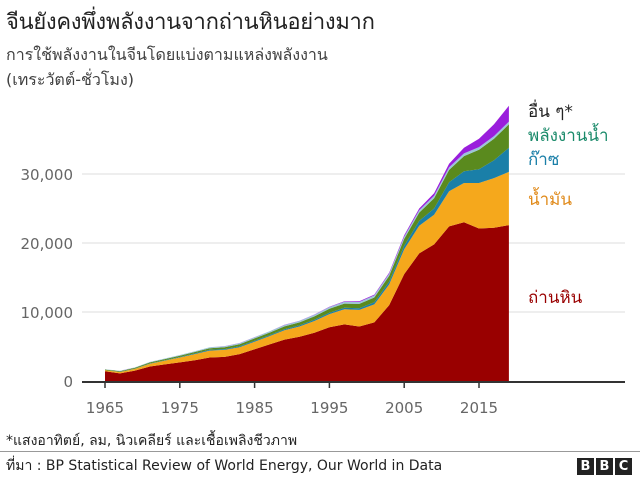 The height and width of the screenshot is (478, 640). I want to click on x-tick-label: 1985, so click(255, 408).